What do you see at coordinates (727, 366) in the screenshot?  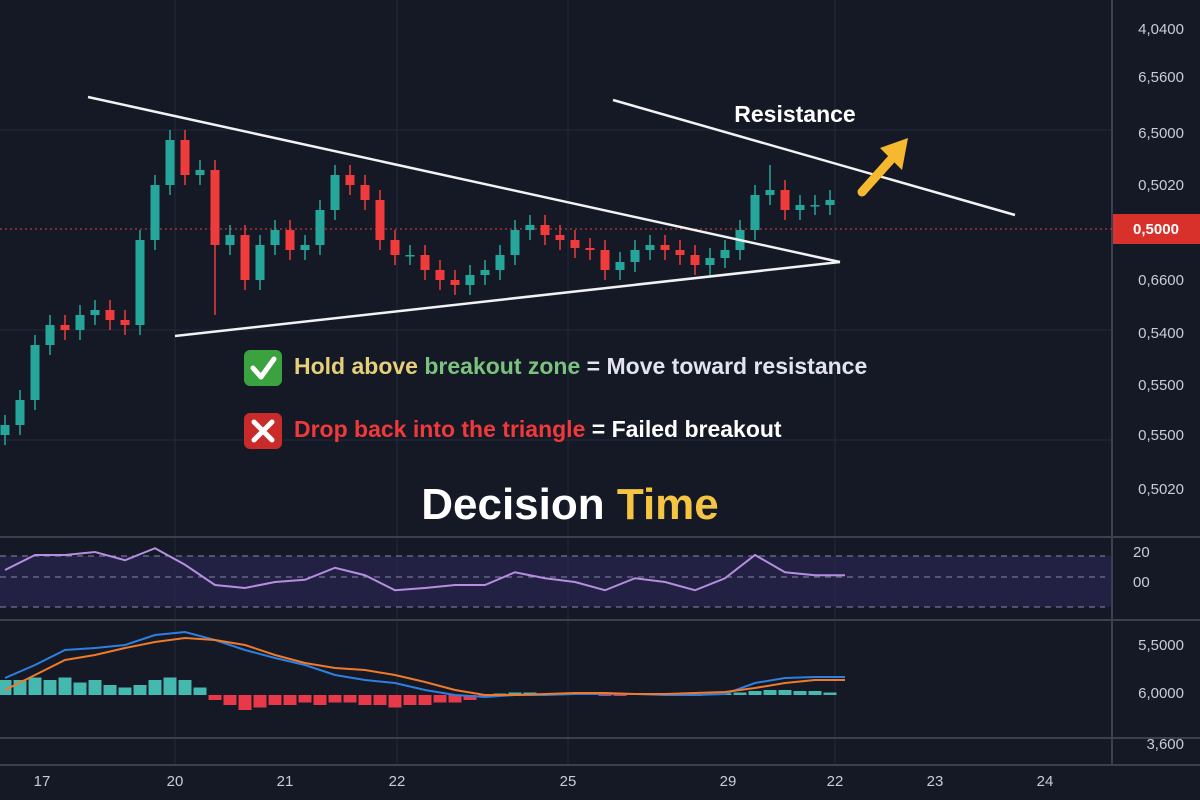 I see `move-text: = Move toward resistance` at bounding box center [727, 366].